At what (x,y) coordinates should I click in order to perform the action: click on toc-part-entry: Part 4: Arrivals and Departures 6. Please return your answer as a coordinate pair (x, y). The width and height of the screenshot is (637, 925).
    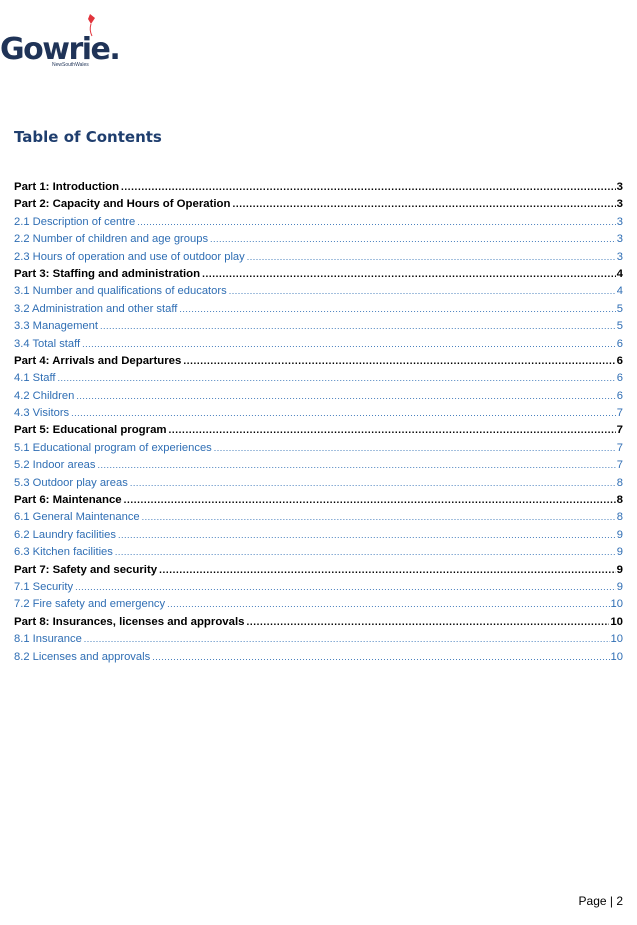
    Looking at the image, I should click on (318, 361).